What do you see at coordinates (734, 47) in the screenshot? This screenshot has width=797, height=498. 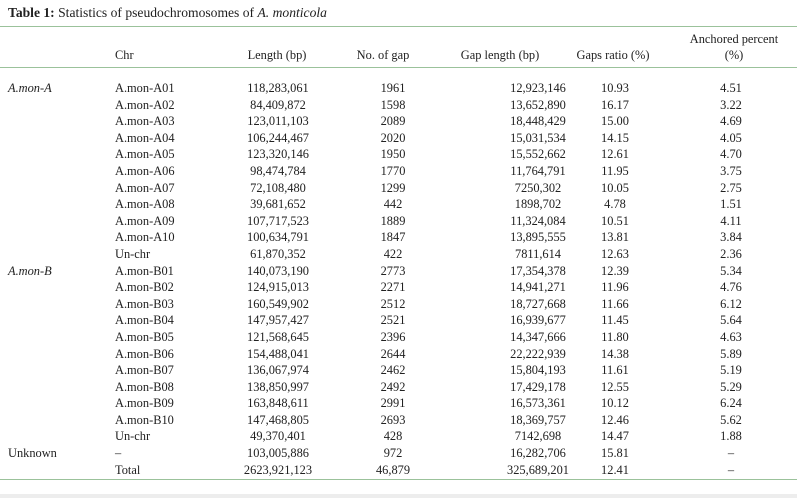 I see `header-anchored-percent: Anchored percent (%)` at bounding box center [734, 47].